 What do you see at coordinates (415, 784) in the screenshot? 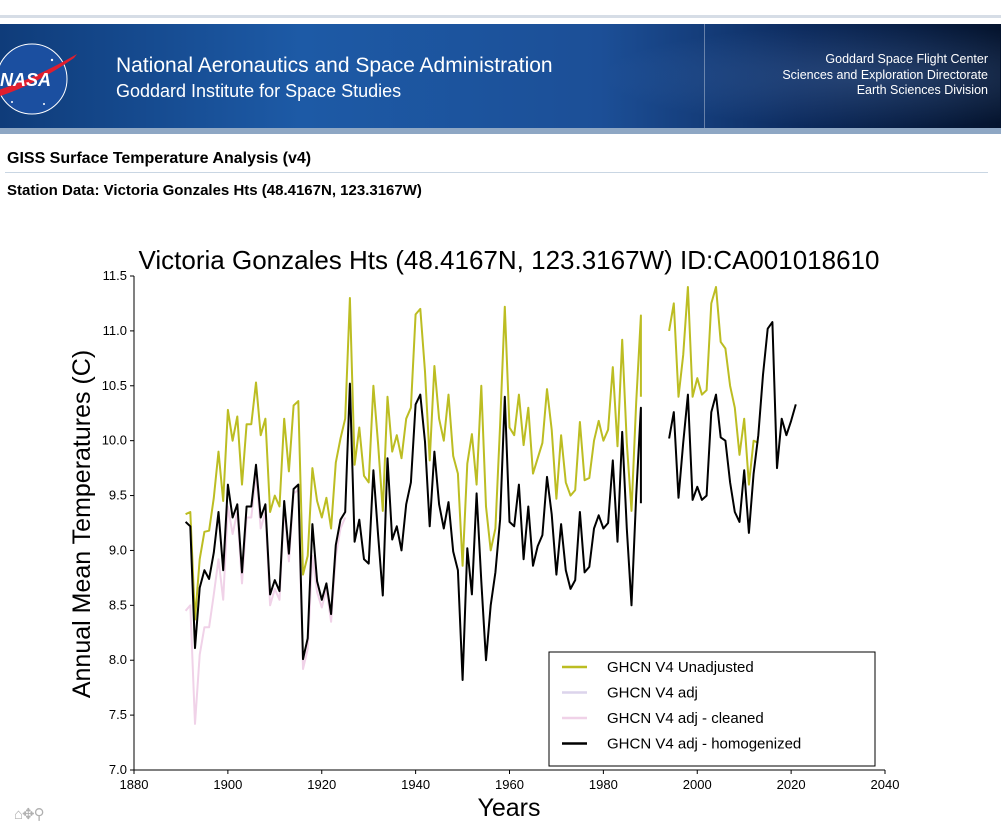
I see `x-tick-label: 1940` at bounding box center [415, 784].